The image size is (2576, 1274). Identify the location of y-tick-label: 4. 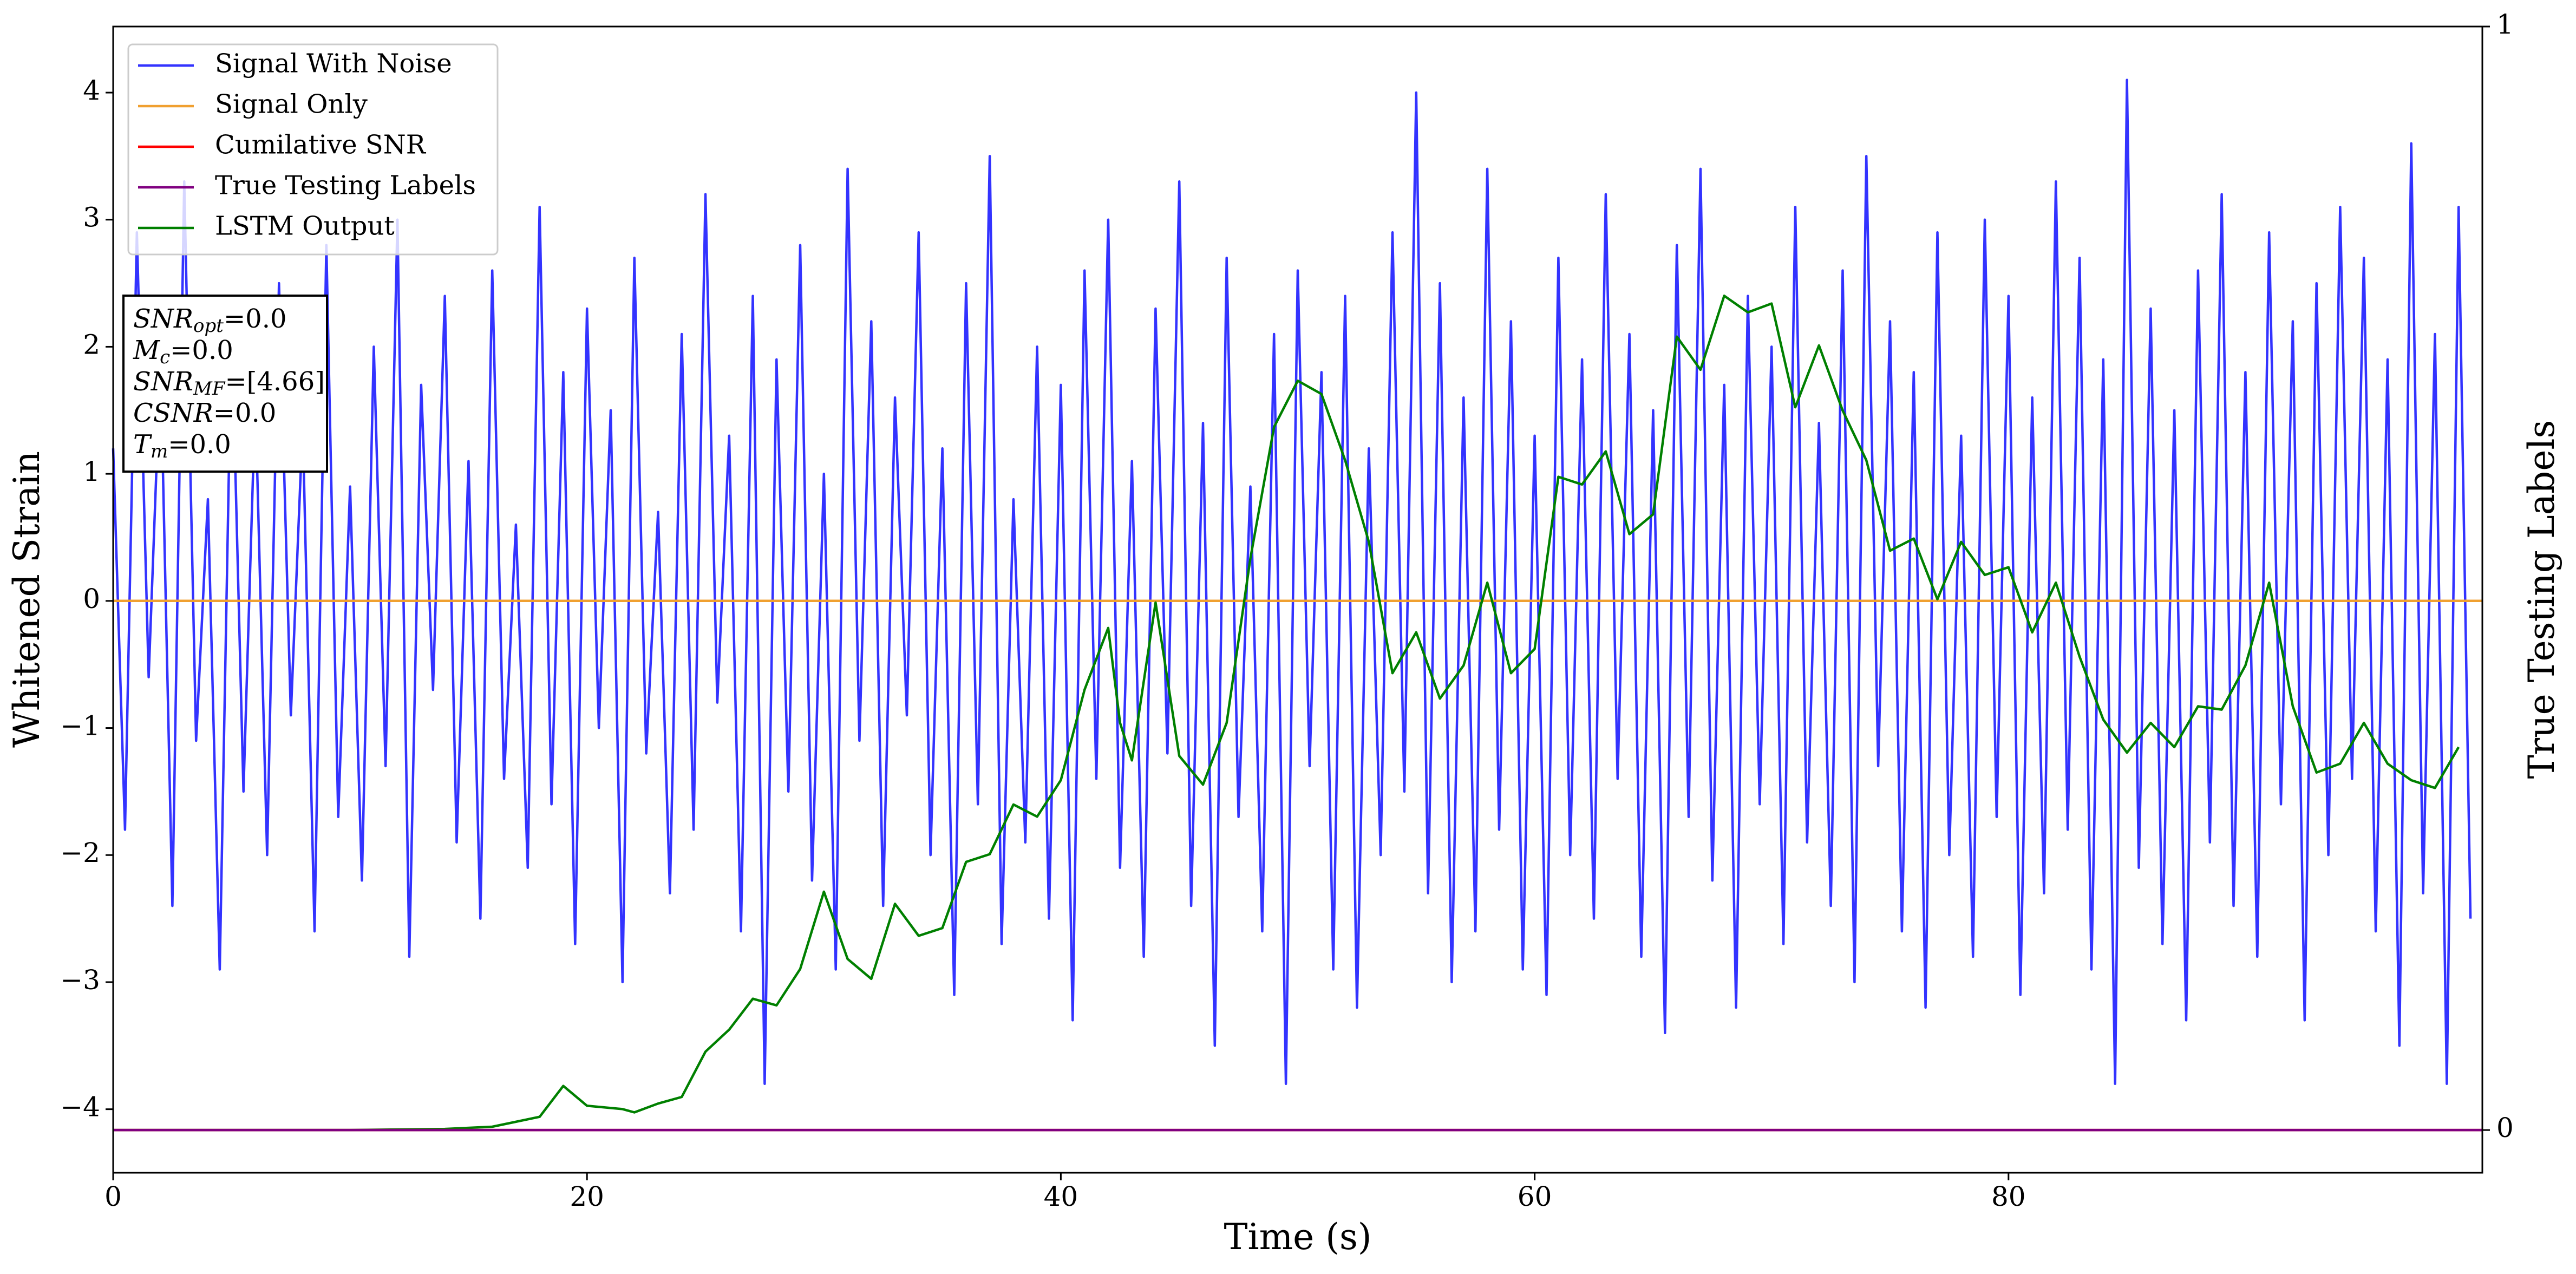
(92, 90).